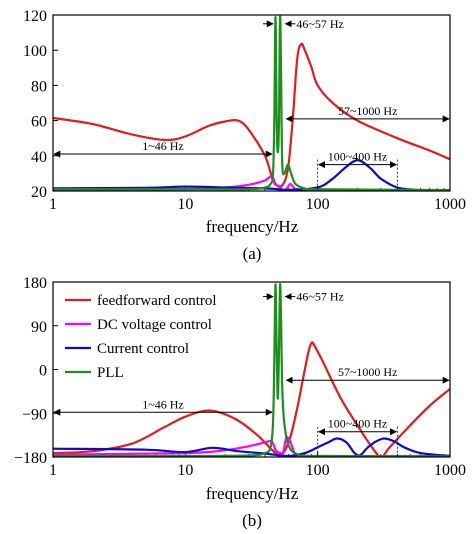 The height and width of the screenshot is (534, 474). Describe the element at coordinates (367, 111) in the screenshot. I see `panel-a-range-label: 57~1000 Hz` at that location.